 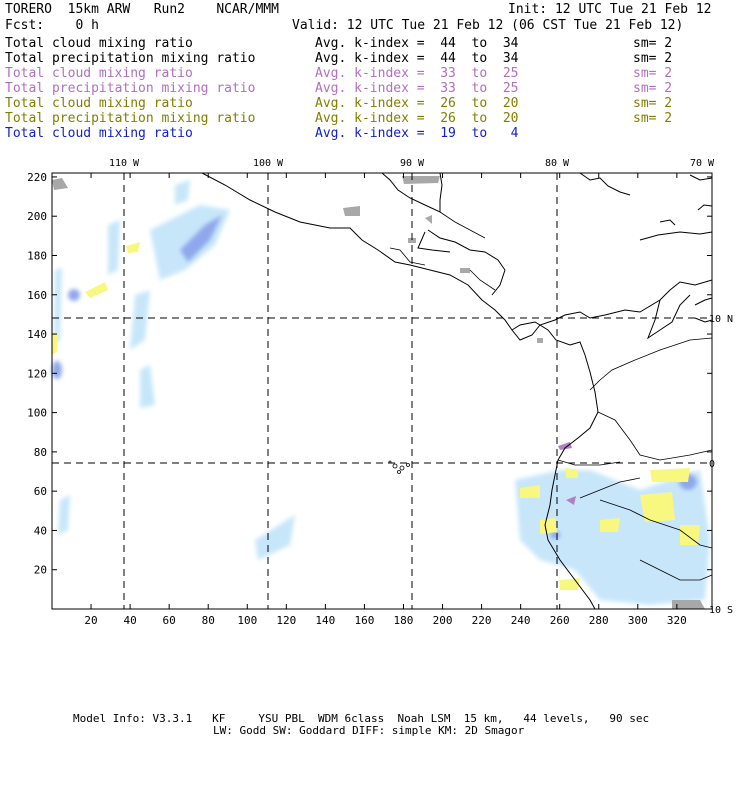 I want to click on x-tick-label: 80, so click(x=208, y=620).